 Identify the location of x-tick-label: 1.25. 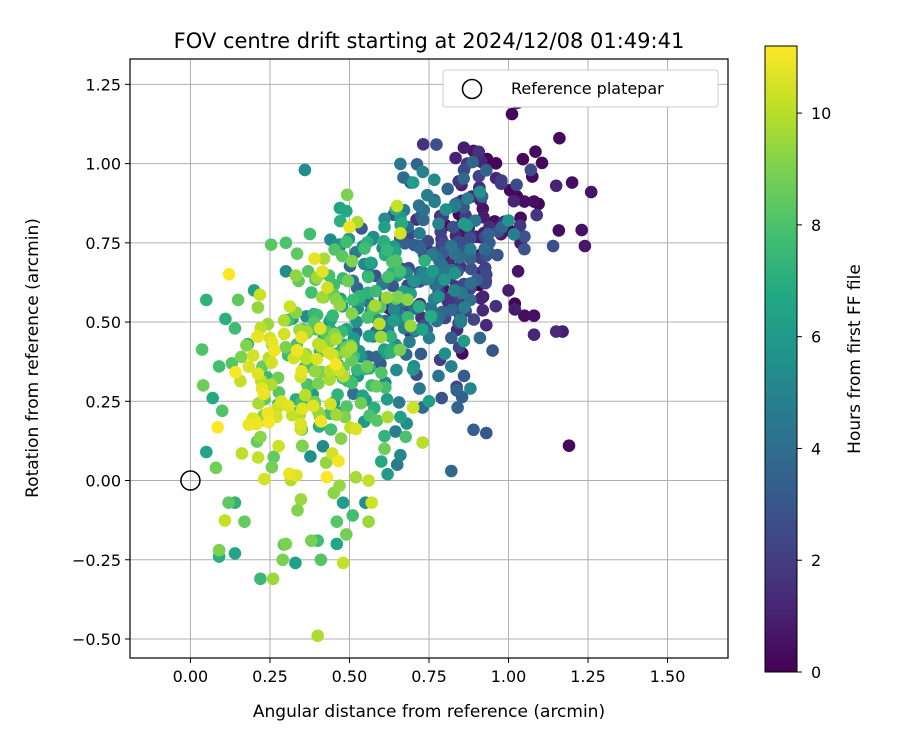
(588, 676).